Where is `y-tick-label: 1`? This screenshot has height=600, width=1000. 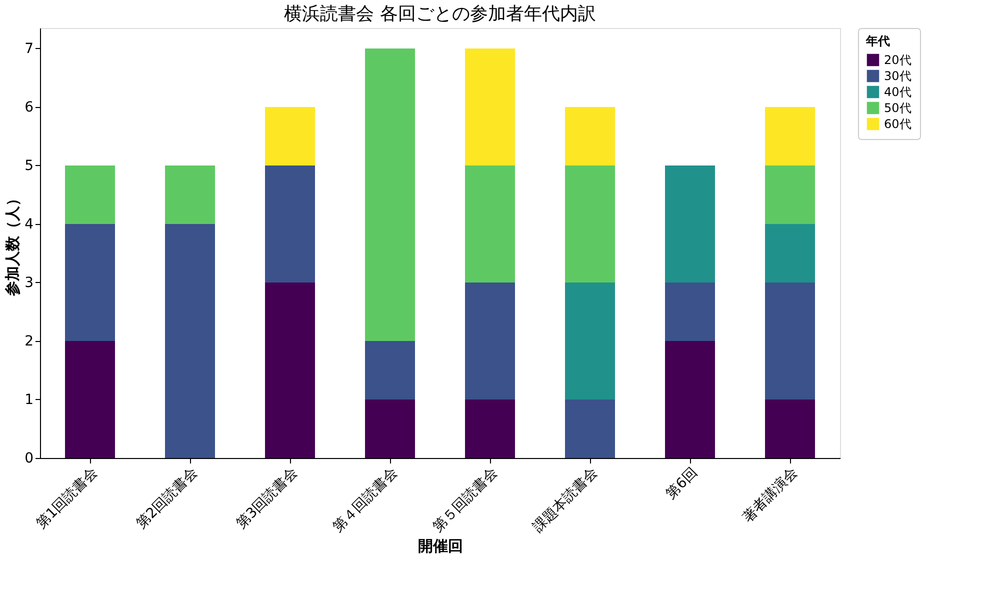
y-tick-label: 1 is located at coordinates (29, 400).